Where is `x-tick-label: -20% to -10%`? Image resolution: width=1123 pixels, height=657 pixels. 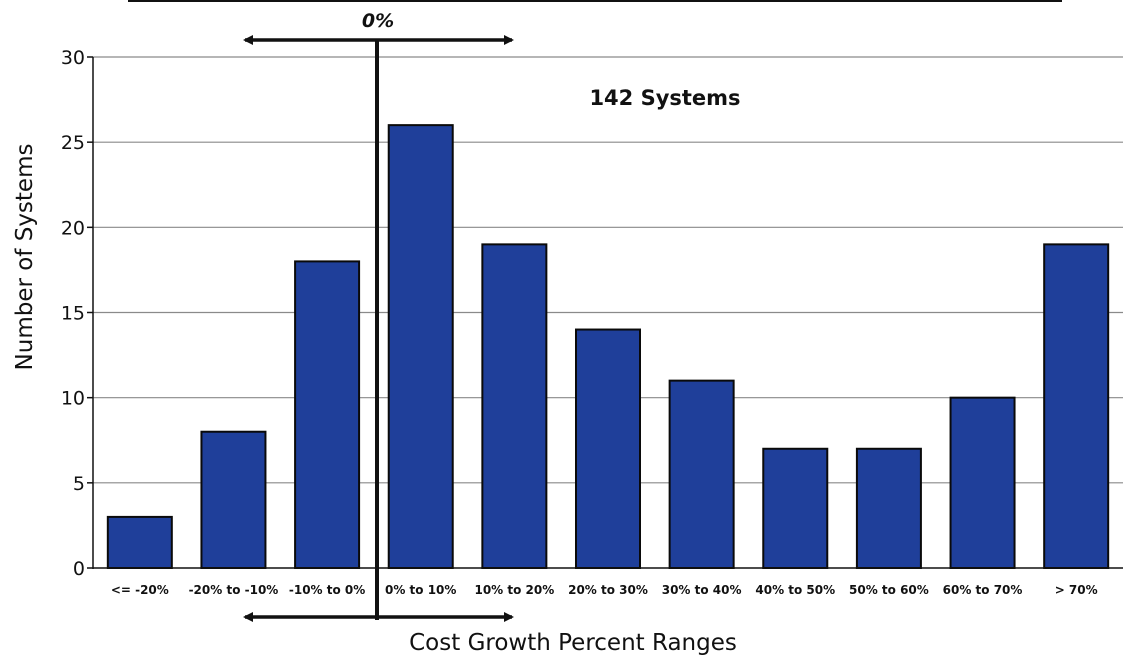 x-tick-label: -20% to -10% is located at coordinates (234, 590).